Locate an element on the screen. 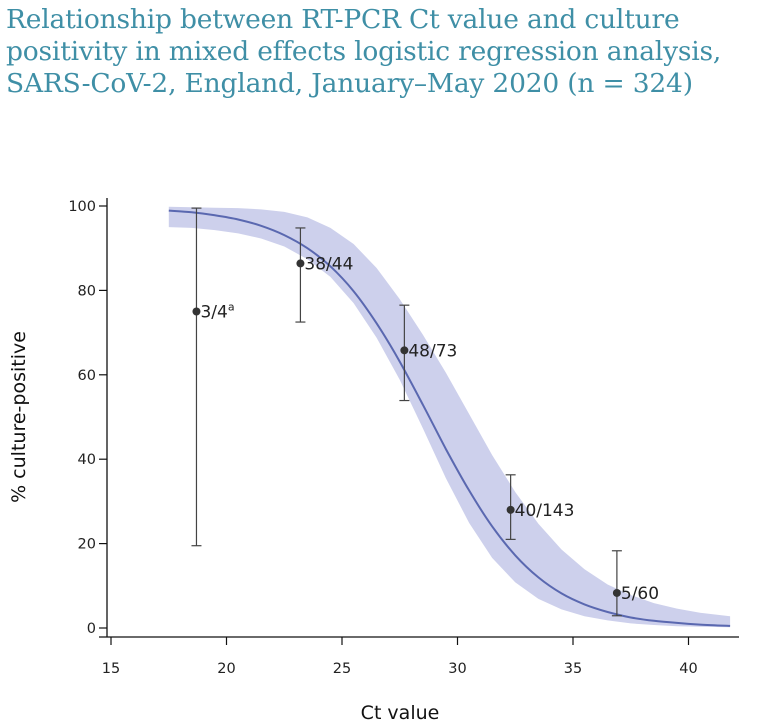 This screenshot has height=726, width=768. y-tick-label: 80 is located at coordinates (87, 291).